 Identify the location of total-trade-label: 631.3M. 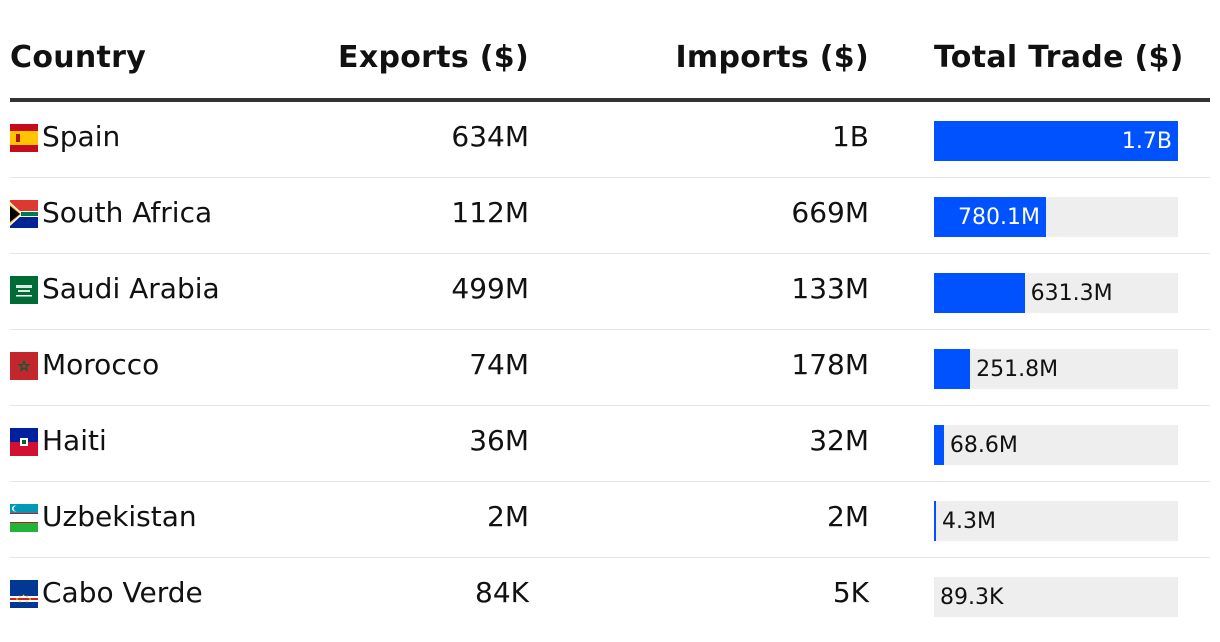
(1071, 293).